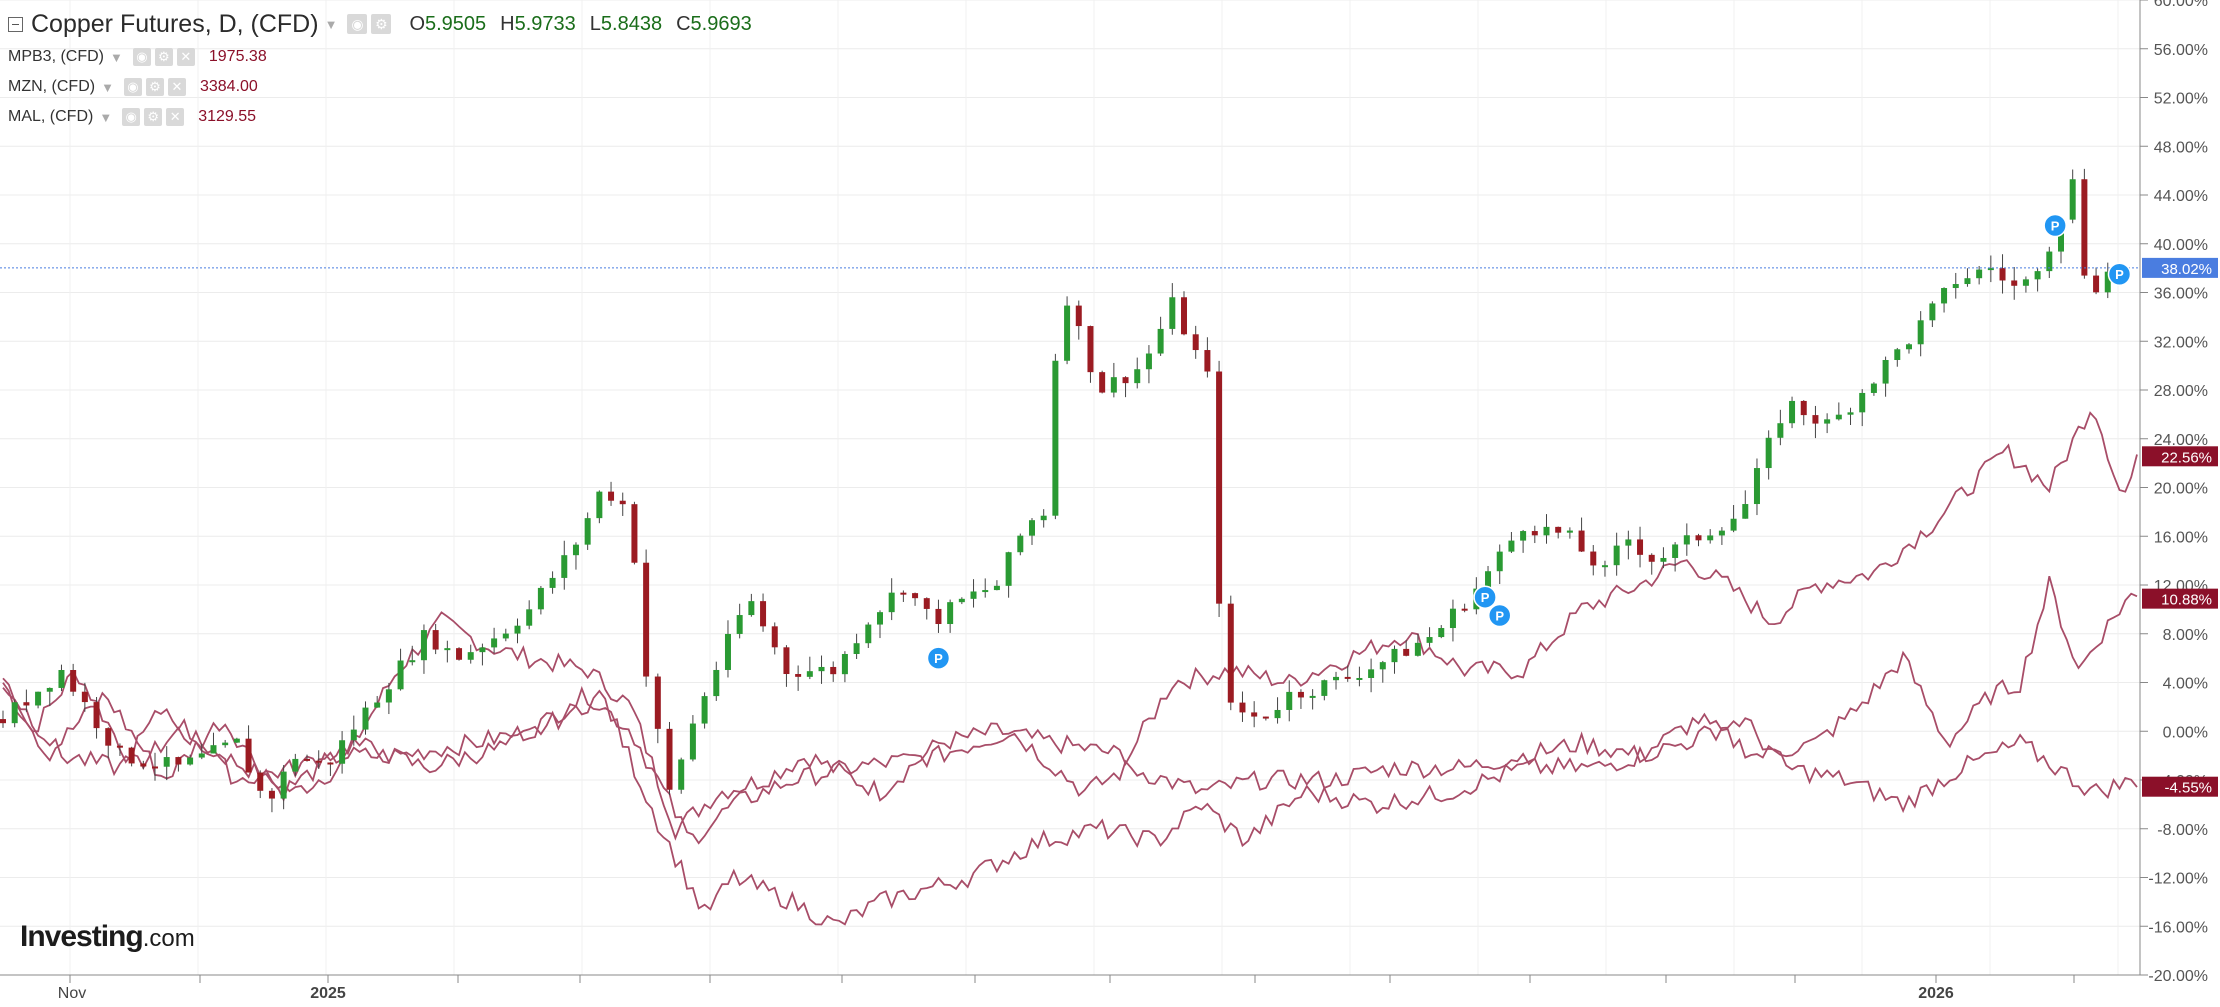 The image size is (2220, 1007). Describe the element at coordinates (2186, 269) in the screenshot. I see `price-tag-label: 38.02%` at that location.